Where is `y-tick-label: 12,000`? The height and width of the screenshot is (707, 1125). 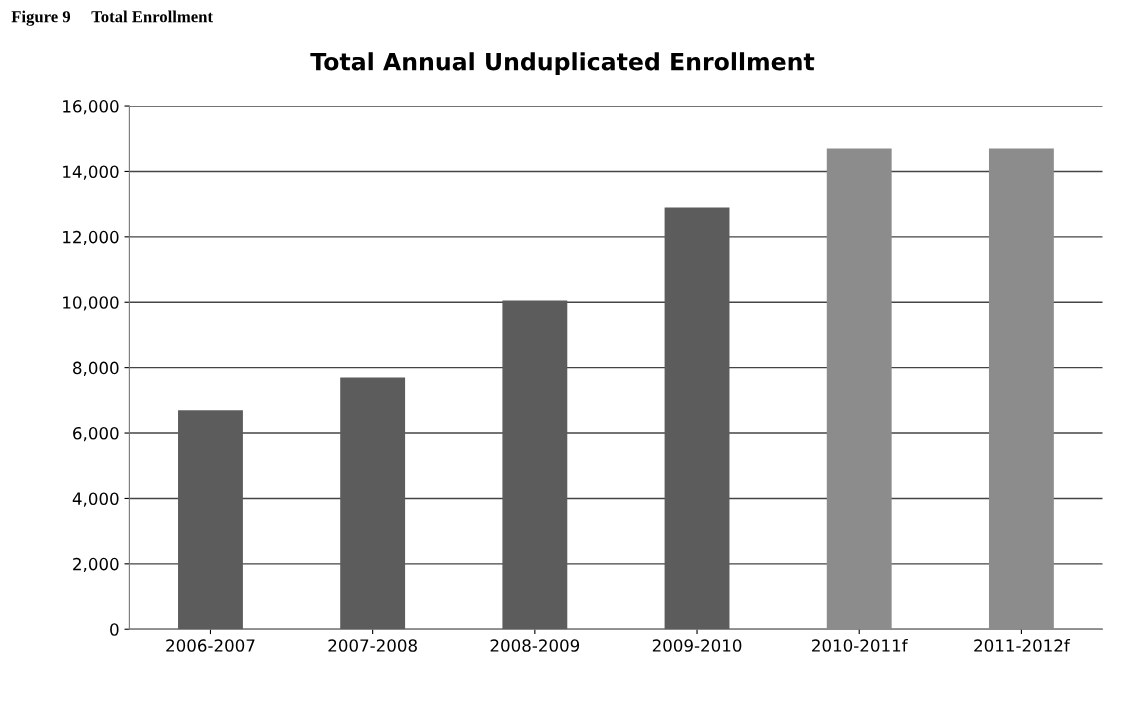 y-tick-label: 12,000 is located at coordinates (91, 238).